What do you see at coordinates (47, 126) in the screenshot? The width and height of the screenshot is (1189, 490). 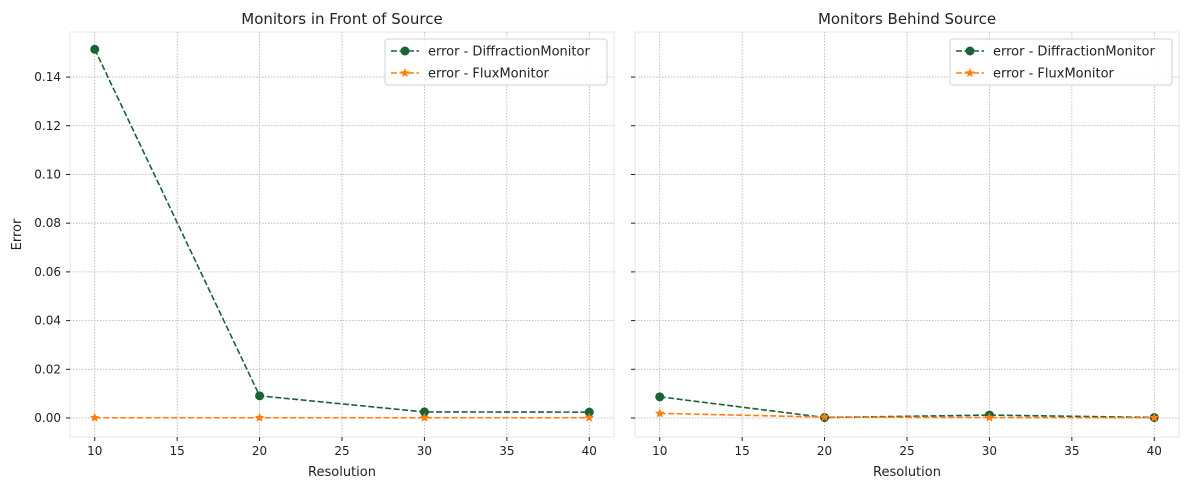 I see `y-tick-label: 0.12` at bounding box center [47, 126].